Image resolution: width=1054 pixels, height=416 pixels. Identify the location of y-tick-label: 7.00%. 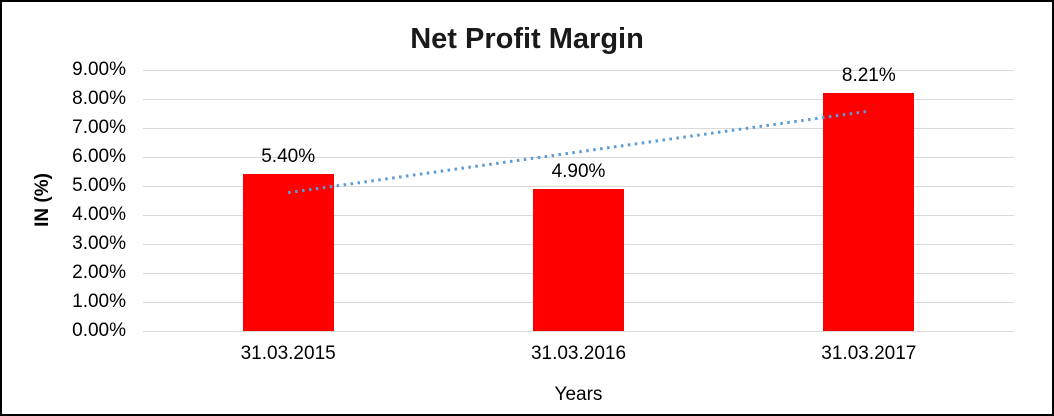
(99, 127).